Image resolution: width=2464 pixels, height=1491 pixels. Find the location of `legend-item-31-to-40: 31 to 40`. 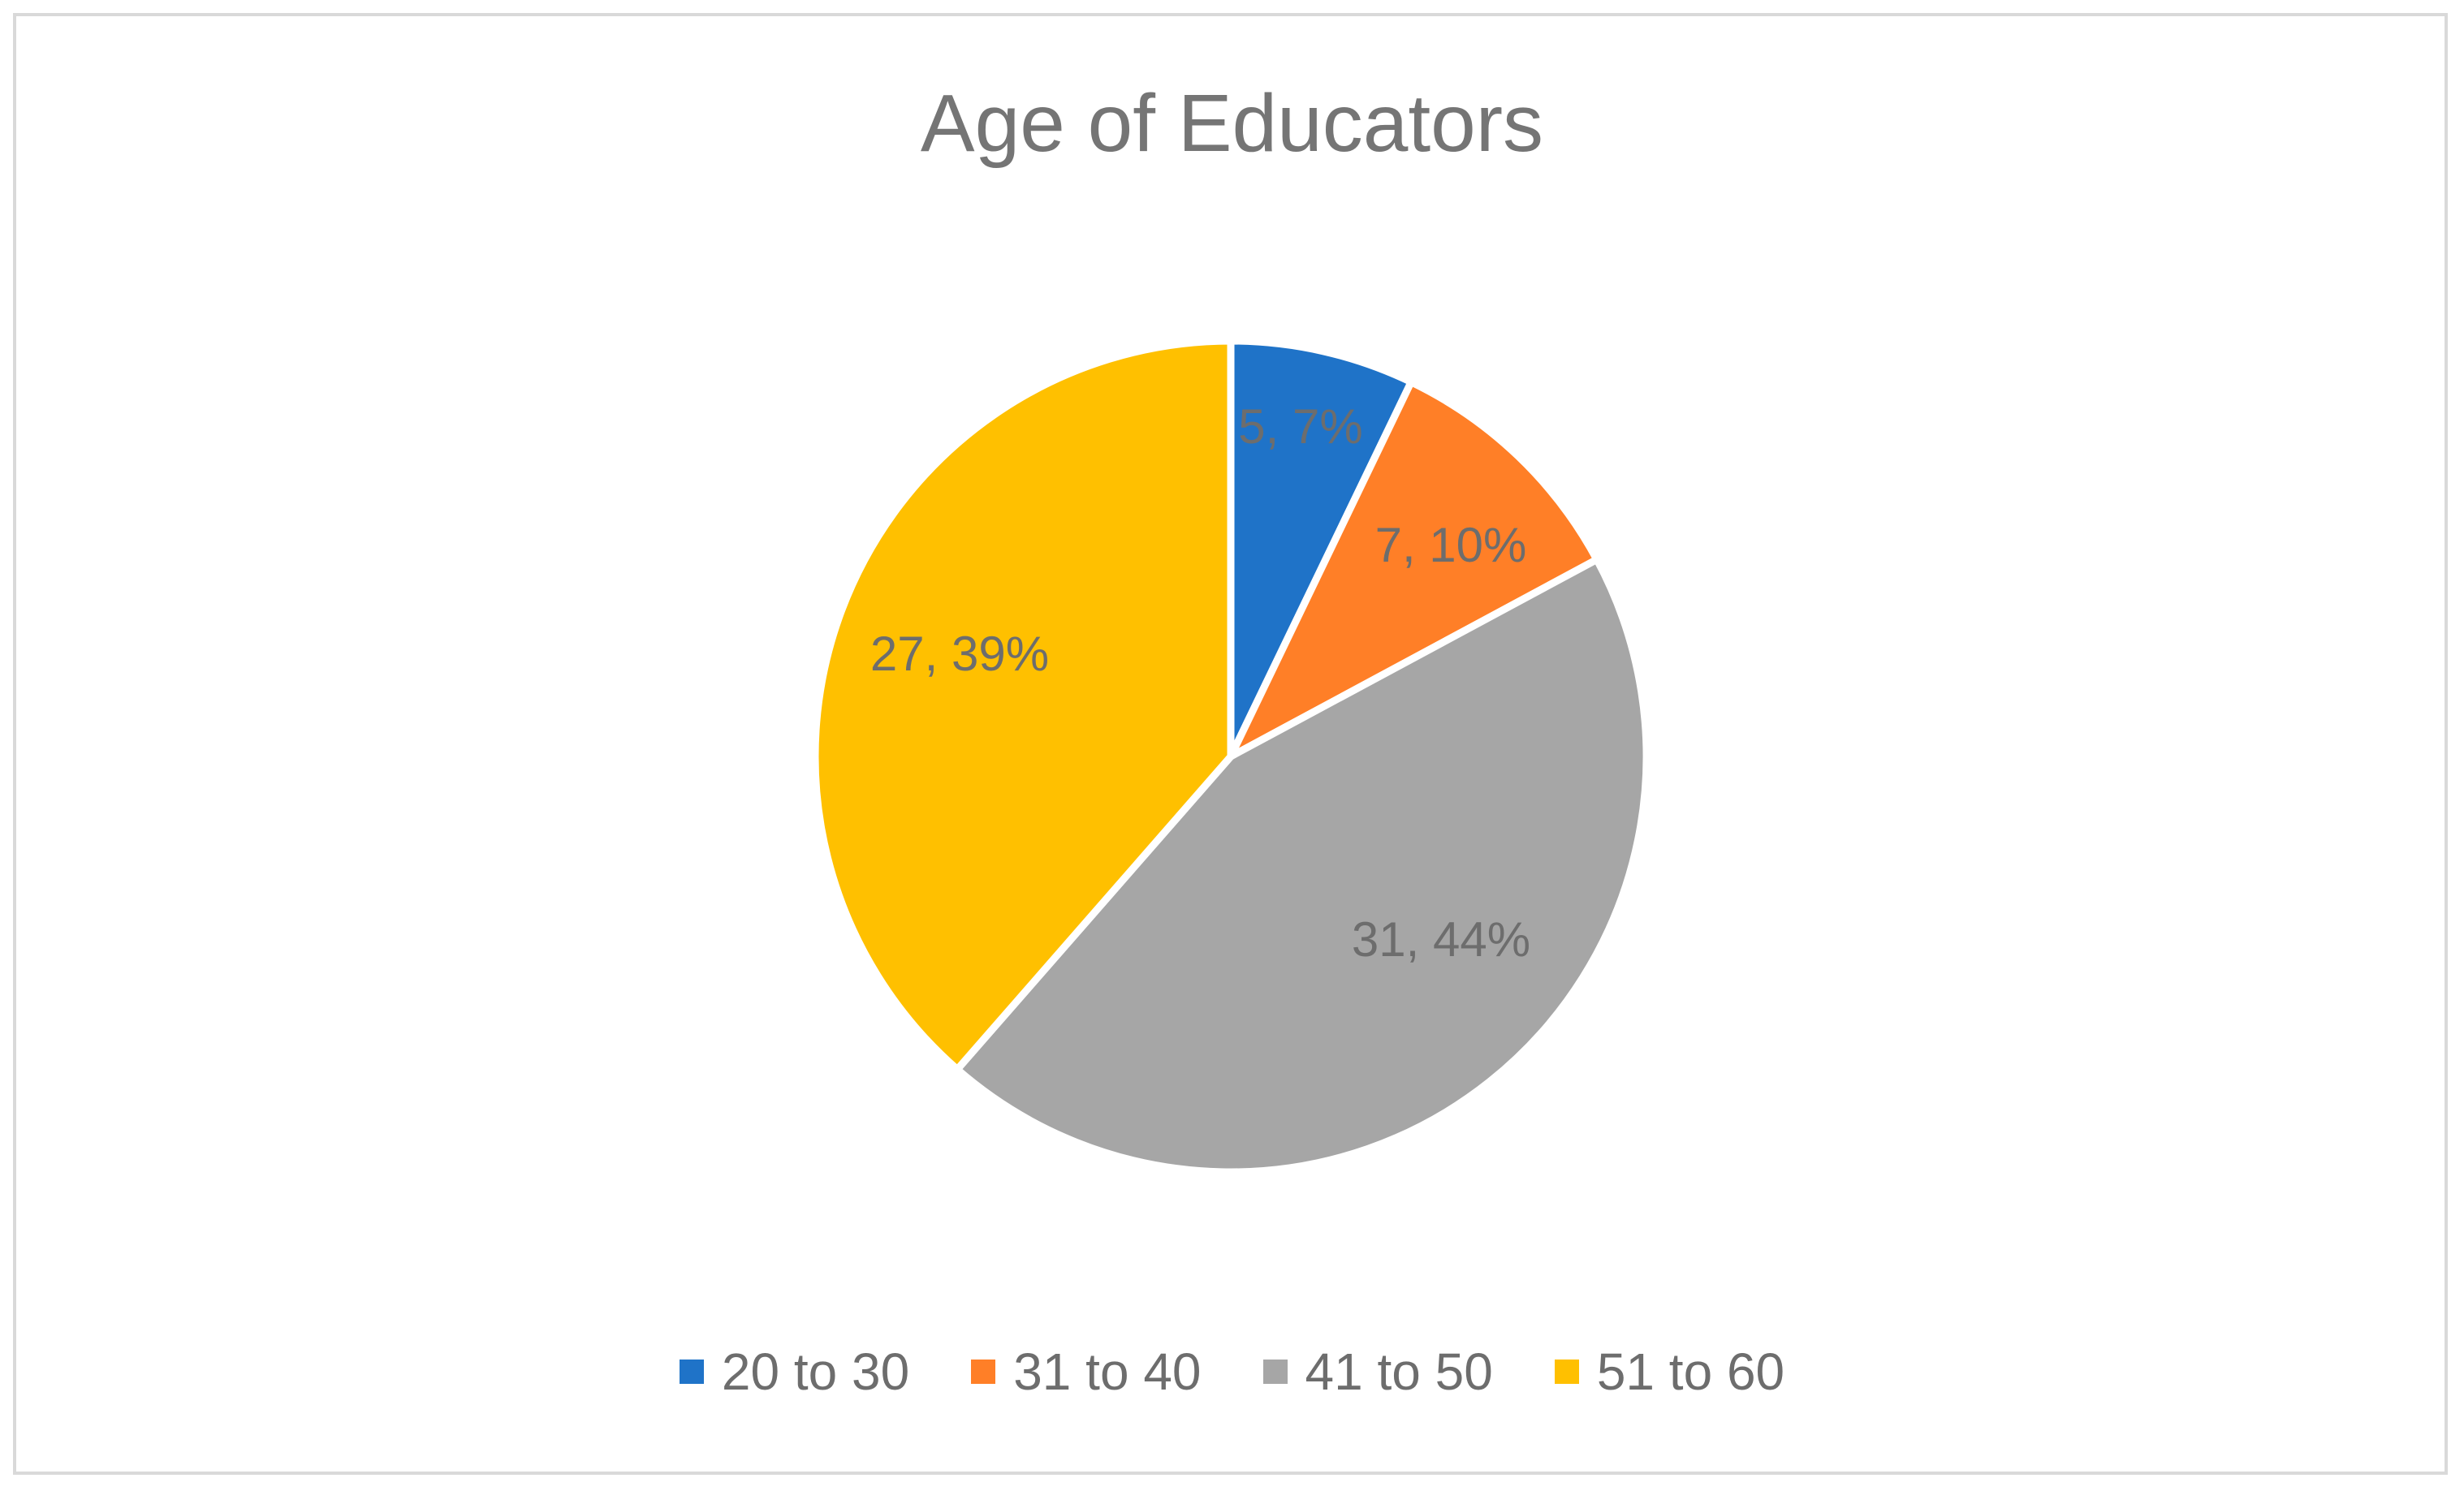

legend-item-31-to-40: 31 to 40 is located at coordinates (1086, 1371).